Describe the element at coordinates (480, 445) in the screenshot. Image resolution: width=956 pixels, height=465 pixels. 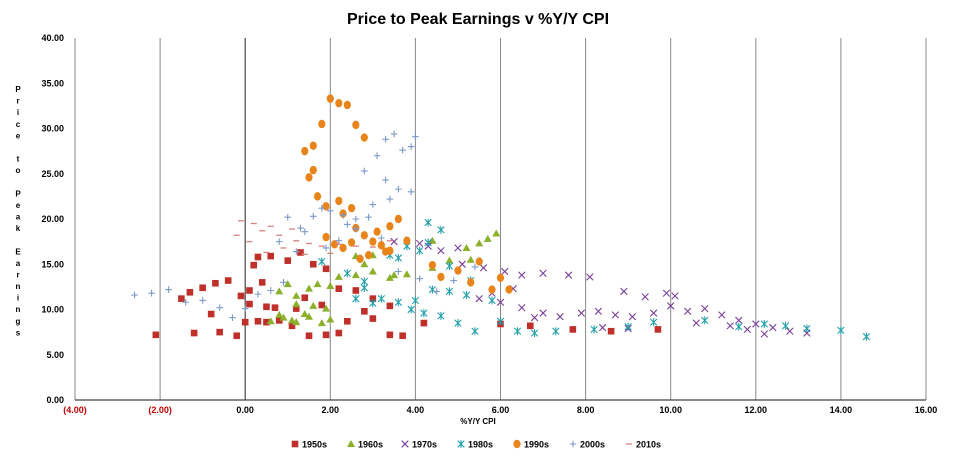
I see `legend-label: 1980s` at that location.